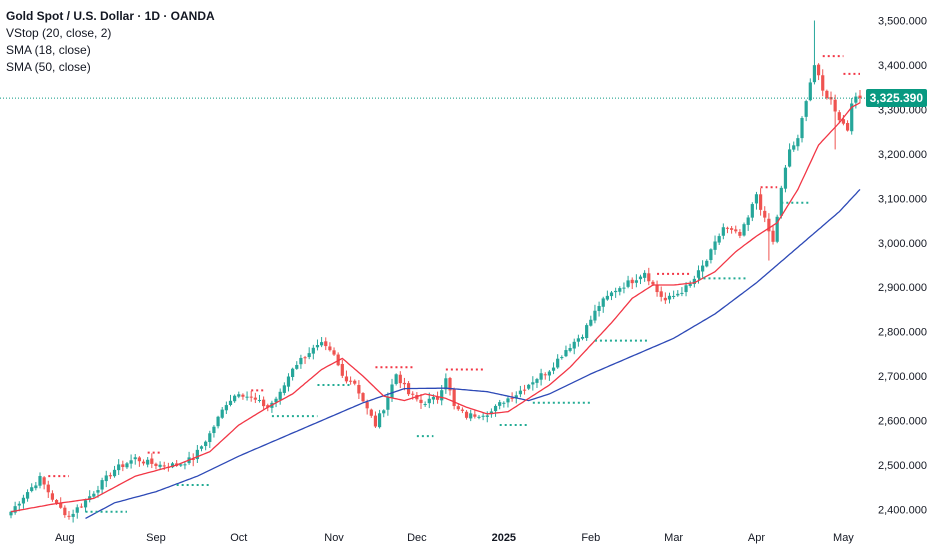  I want to click on chart-title: Gold Spot / U.S. Dollar · 1D · OANDA, so click(110, 16).